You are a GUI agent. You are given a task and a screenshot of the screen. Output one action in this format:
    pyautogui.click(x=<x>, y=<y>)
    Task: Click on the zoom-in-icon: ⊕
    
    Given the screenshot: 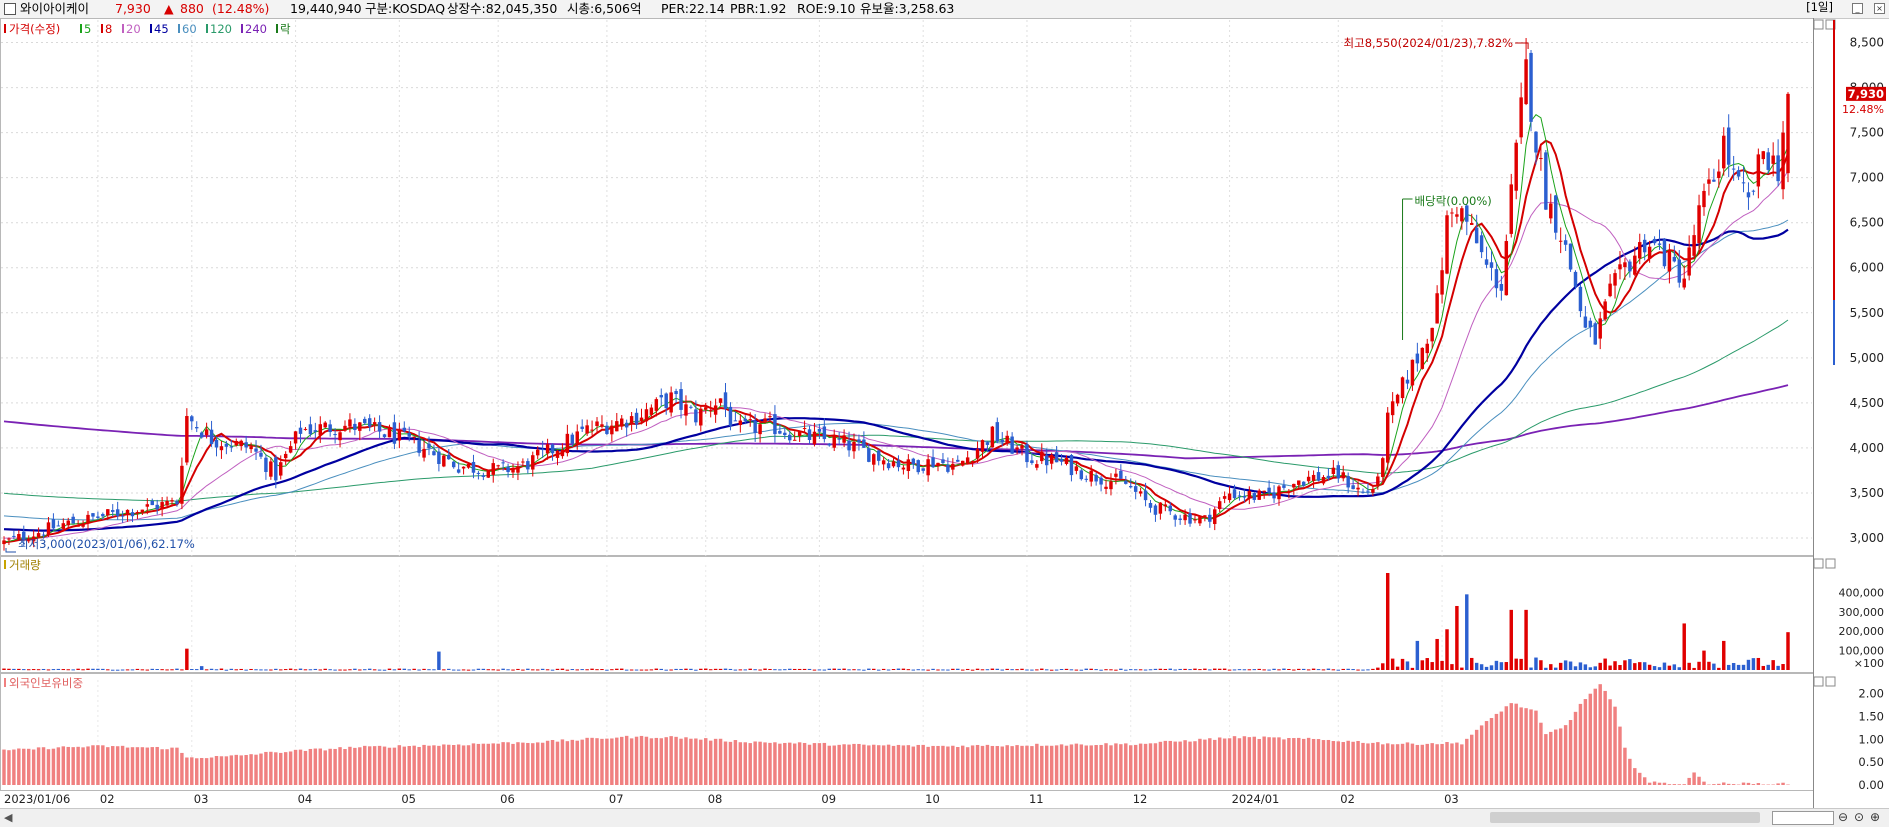 What is the action you would take?
    pyautogui.click(x=1875, y=817)
    